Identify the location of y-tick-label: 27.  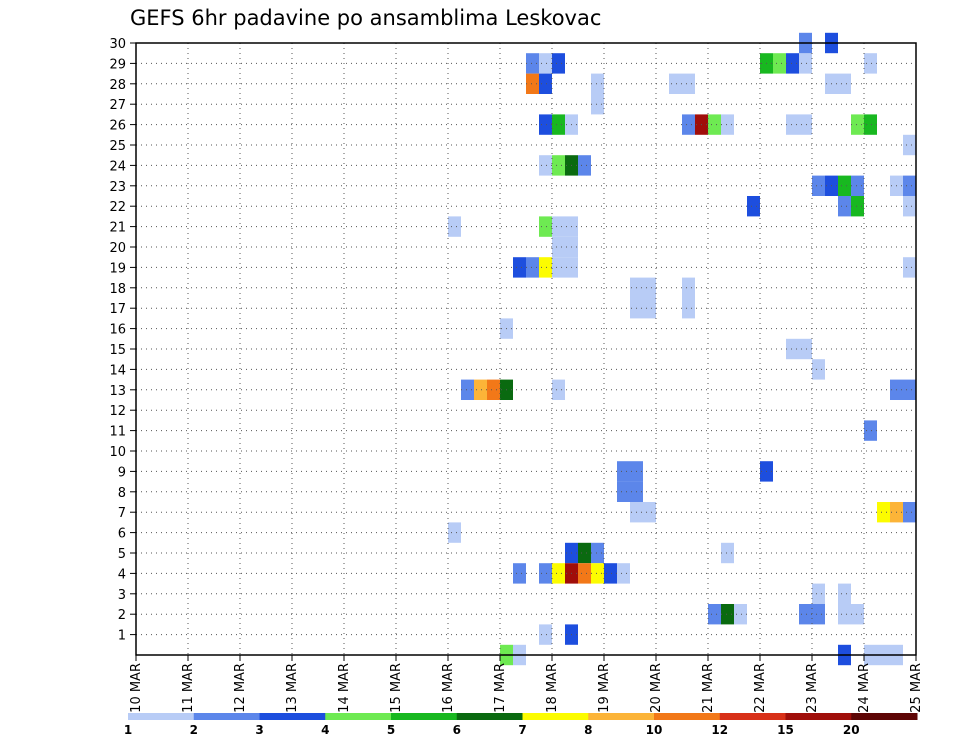
(117, 105).